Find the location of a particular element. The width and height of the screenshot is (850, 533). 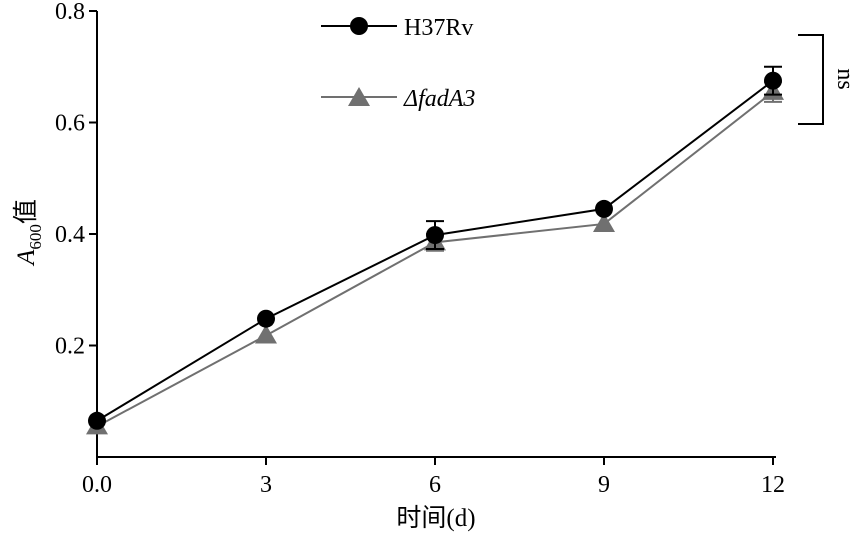

legend-marker-triangle is located at coordinates (359, 96).